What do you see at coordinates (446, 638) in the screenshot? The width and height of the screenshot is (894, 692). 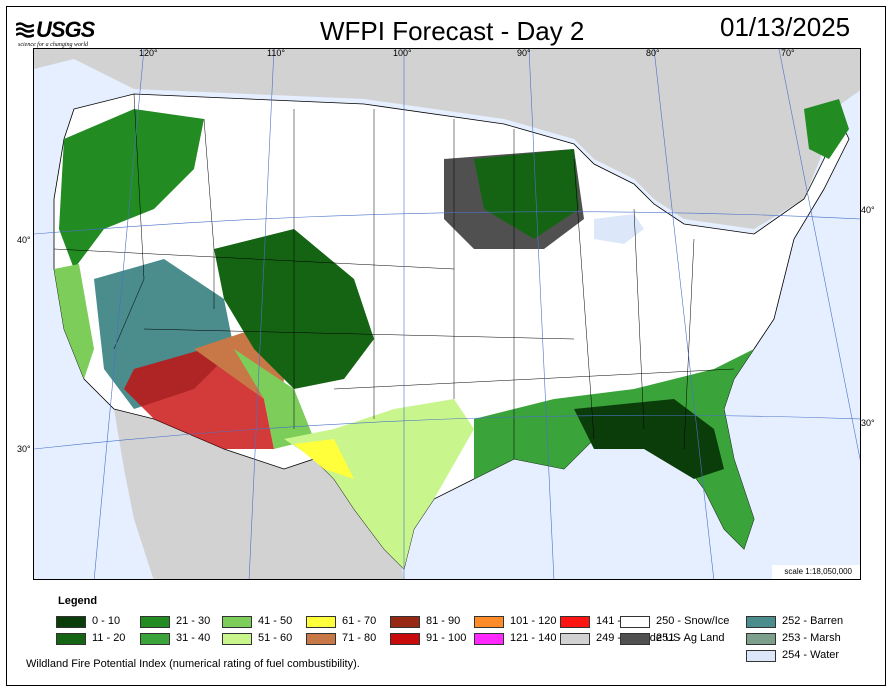 I see `legend-label: 91 - 100` at bounding box center [446, 638].